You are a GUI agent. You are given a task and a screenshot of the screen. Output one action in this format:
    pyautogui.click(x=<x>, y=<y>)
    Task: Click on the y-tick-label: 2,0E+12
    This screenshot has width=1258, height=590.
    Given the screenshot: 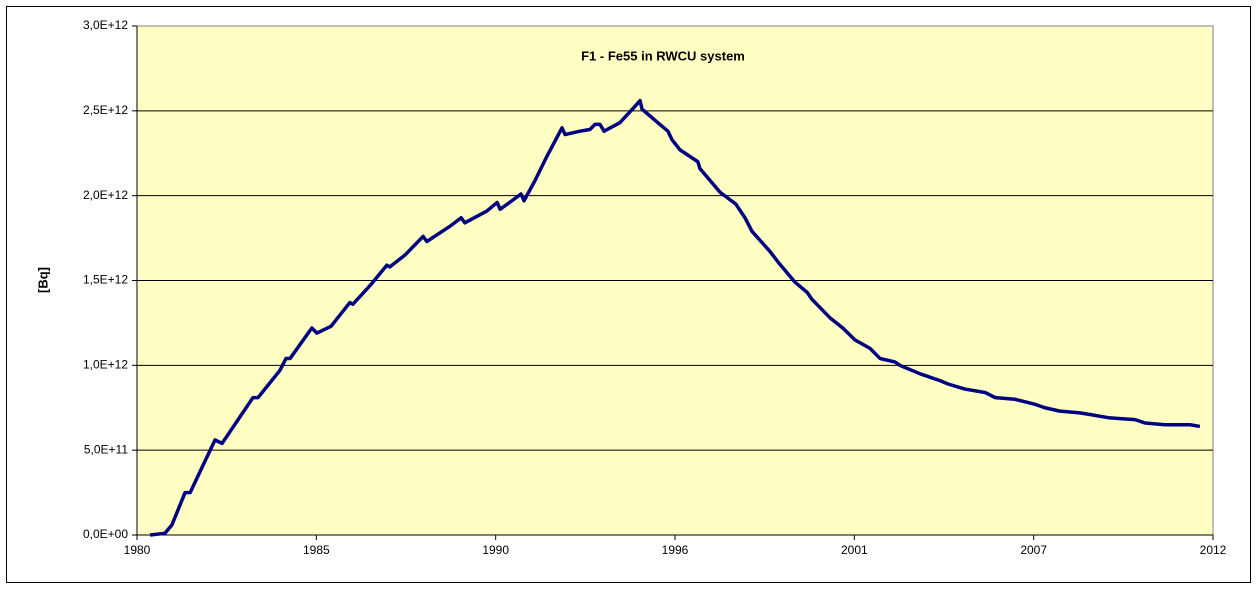 What is the action you would take?
    pyautogui.click(x=105, y=195)
    